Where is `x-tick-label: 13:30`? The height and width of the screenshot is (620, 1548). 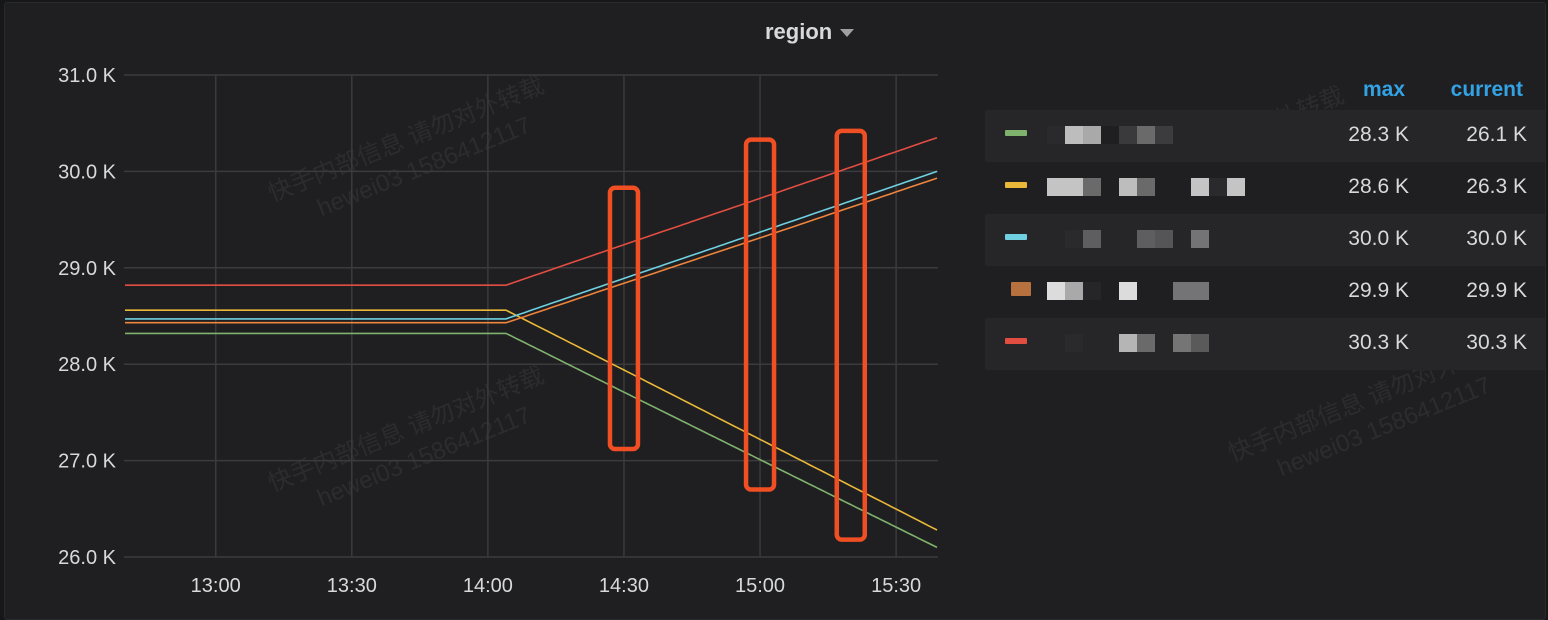
x-tick-label: 13:30 is located at coordinates (352, 586).